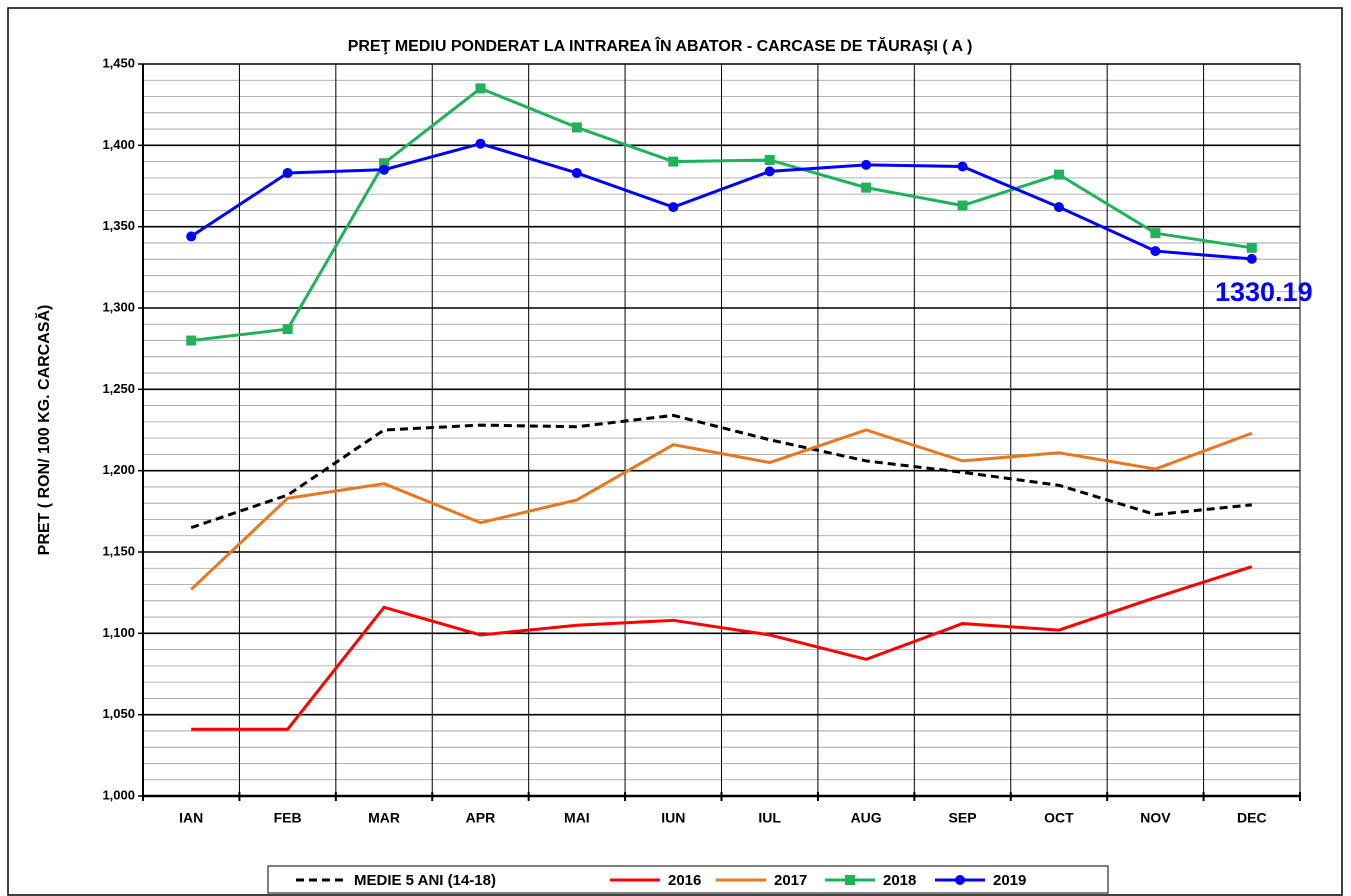  Describe the element at coordinates (1155, 818) in the screenshot. I see `x-tick-label: NOV` at that location.